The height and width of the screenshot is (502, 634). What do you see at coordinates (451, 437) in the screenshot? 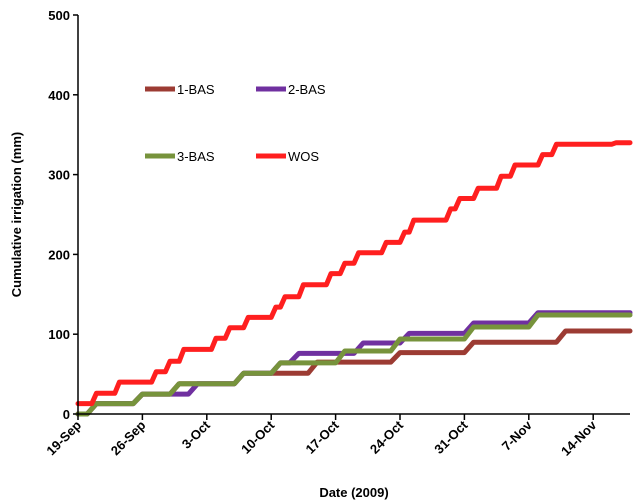
I see `x-tick-label: 31-Oct` at bounding box center [451, 437].